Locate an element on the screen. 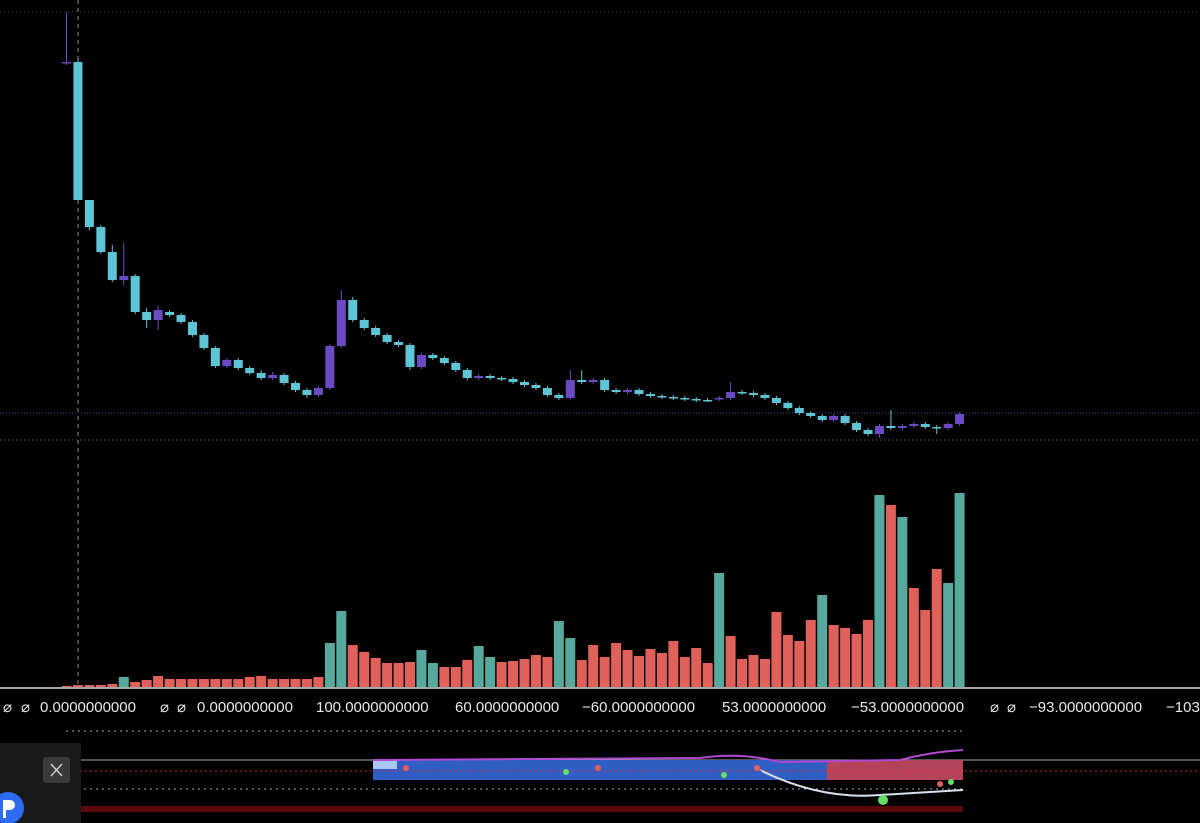  curve is located at coordinates (861, 783).